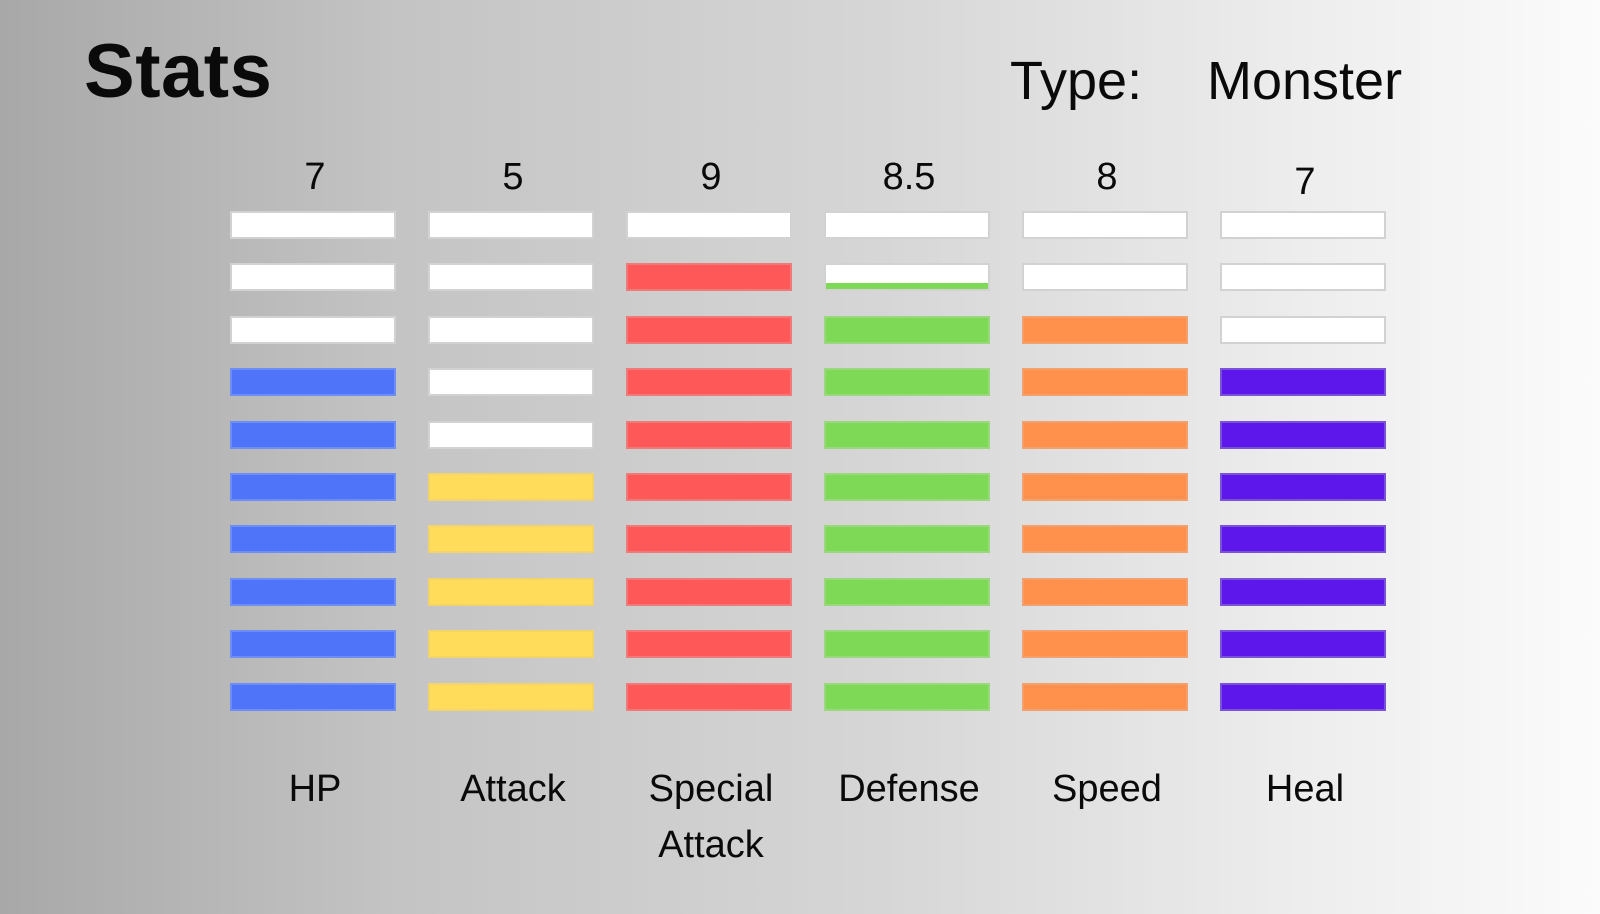 This screenshot has width=1600, height=914. I want to click on stat-column-special-attack: 9 Special Attack, so click(711, 457).